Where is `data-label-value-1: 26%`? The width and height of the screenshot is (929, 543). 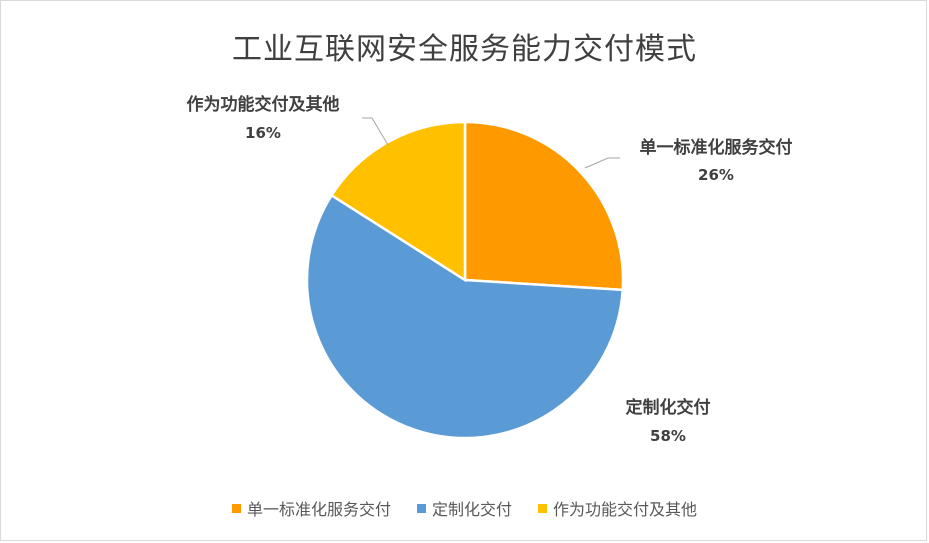 data-label-value-1: 26% is located at coordinates (716, 175).